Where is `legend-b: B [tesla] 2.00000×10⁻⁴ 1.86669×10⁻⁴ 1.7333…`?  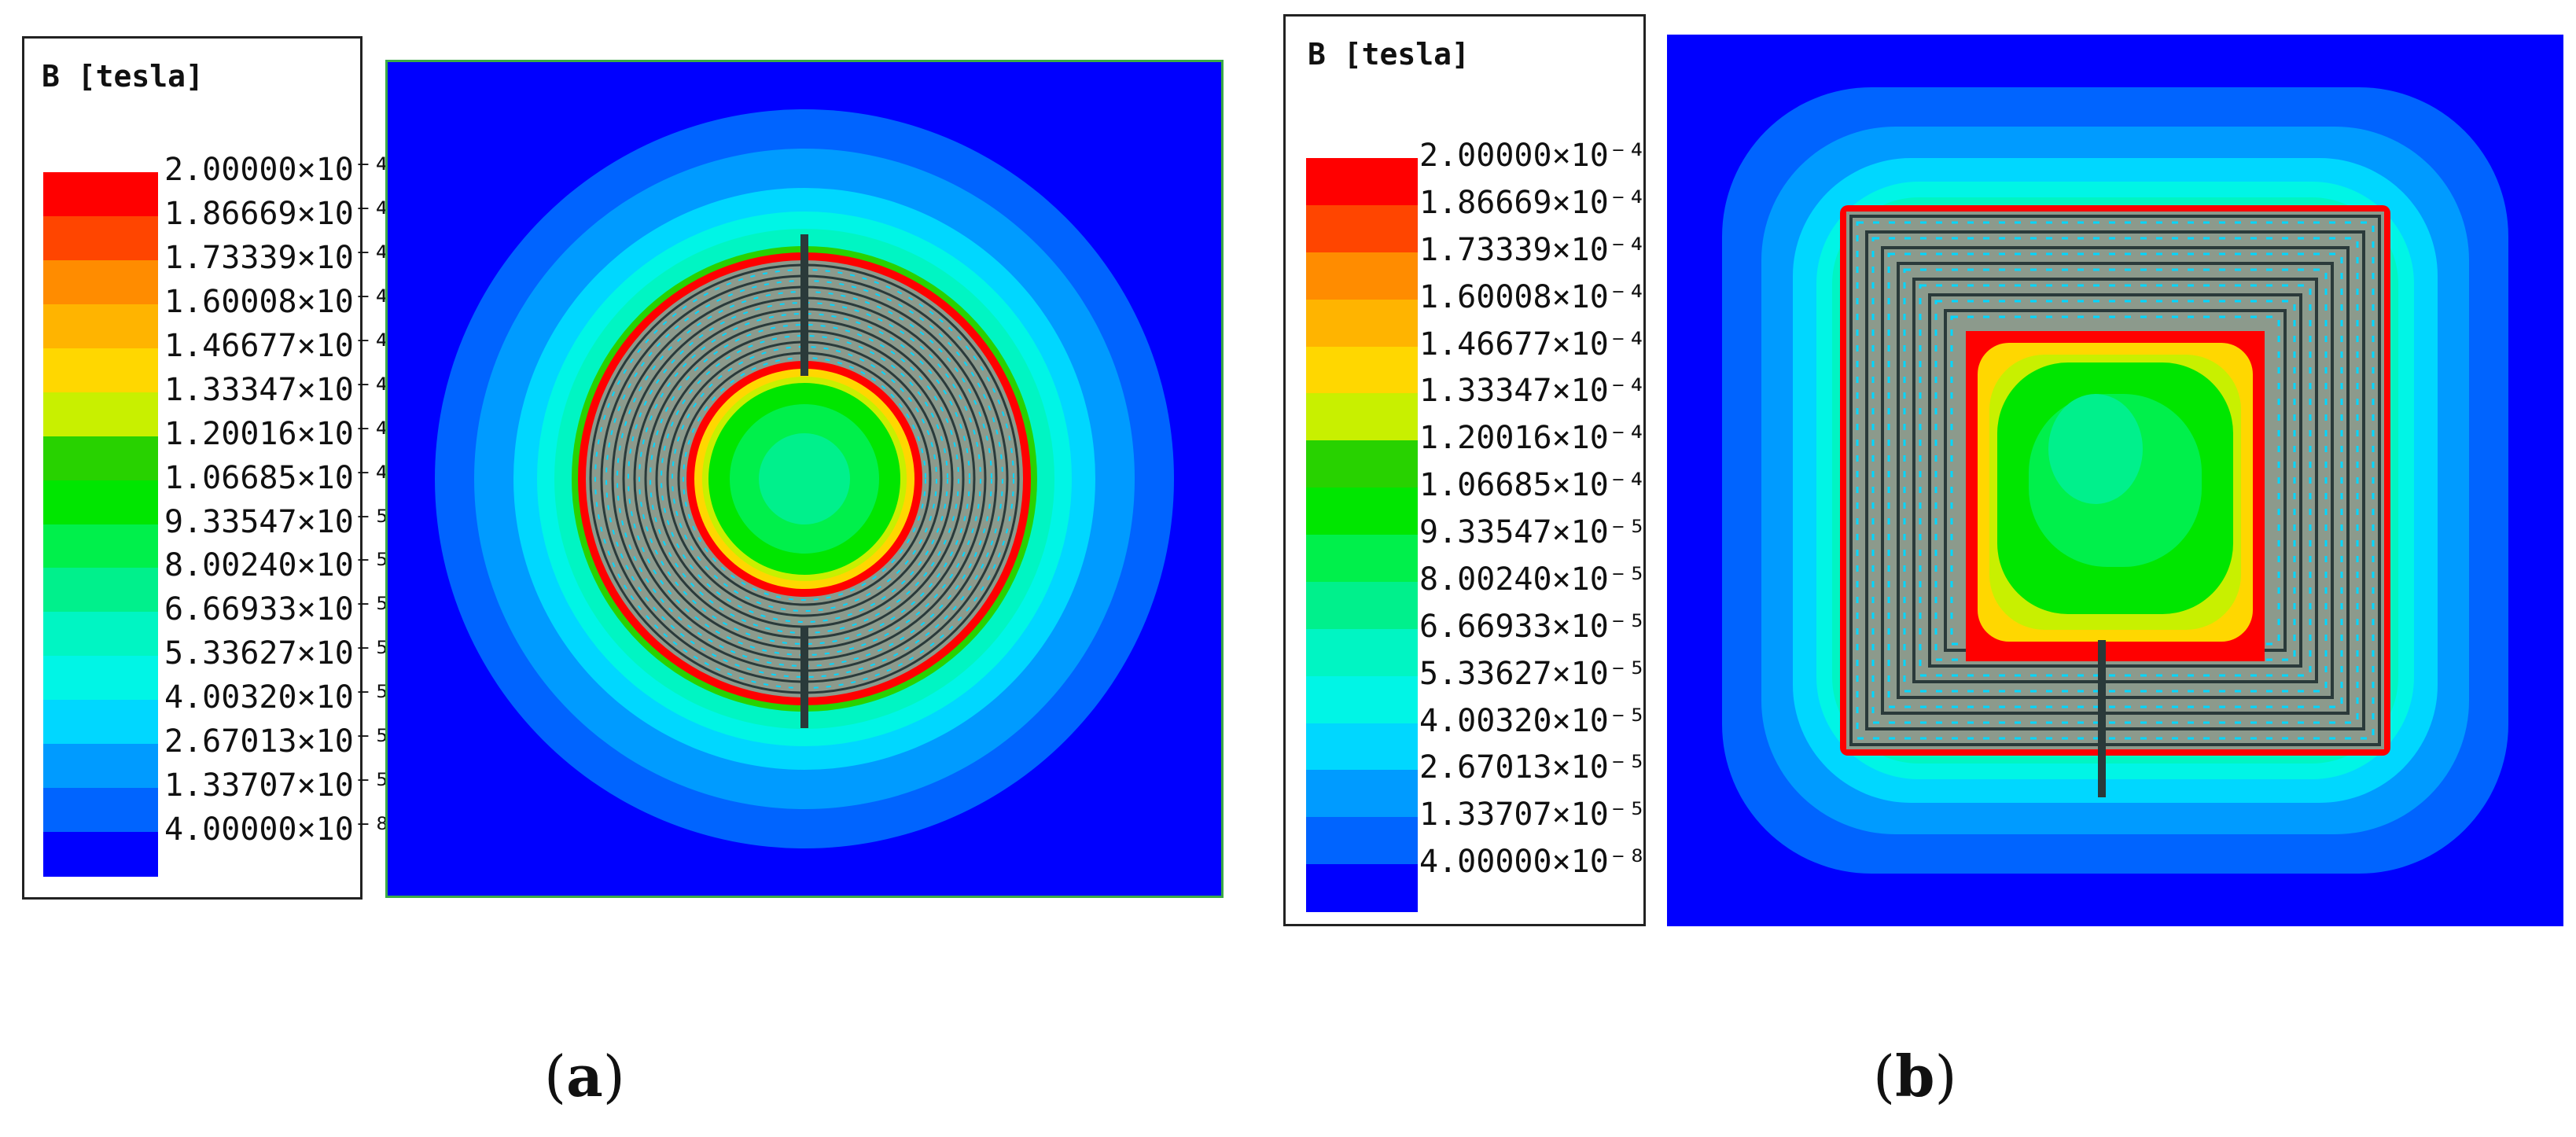 legend-b: B [tesla] 2.00000×10⁻⁴ 1.86669×10⁻⁴ 1.7333… is located at coordinates (1465, 470).